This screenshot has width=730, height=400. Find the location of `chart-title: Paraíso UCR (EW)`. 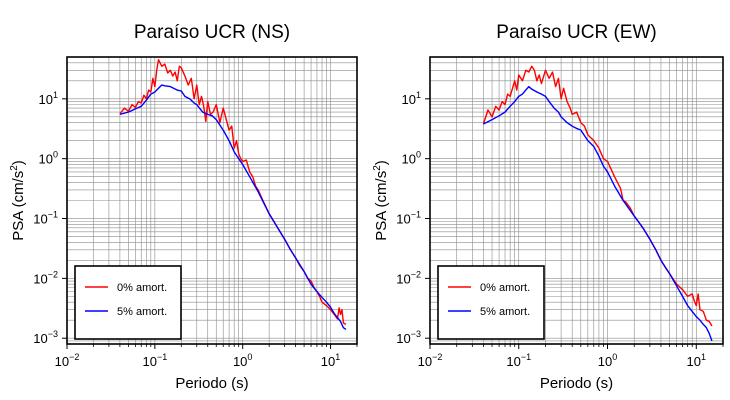

chart-title: Paraíso UCR (EW) is located at coordinates (576, 32).